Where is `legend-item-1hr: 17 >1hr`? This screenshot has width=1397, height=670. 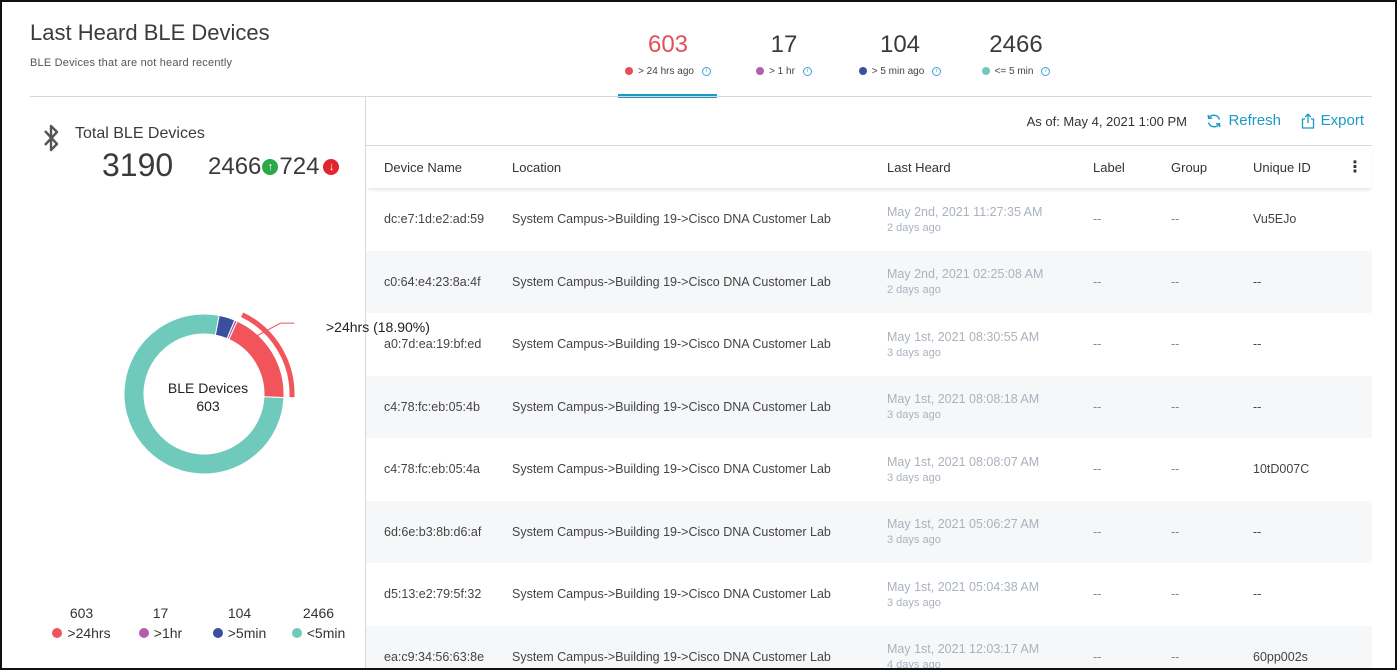 legend-item-1hr: 17 >1hr is located at coordinates (160, 624).